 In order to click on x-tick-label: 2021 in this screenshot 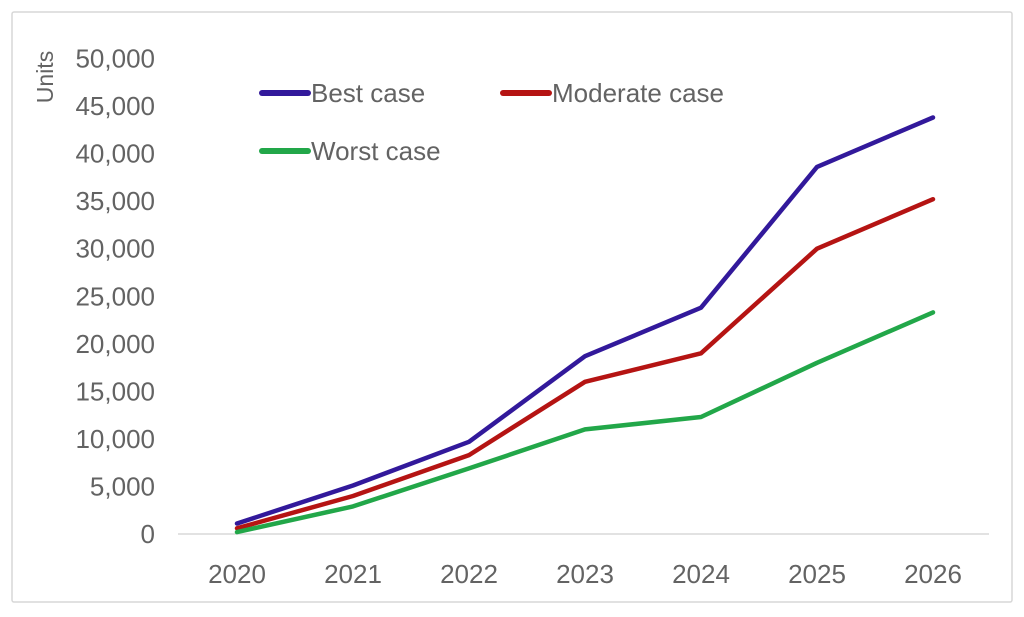, I will do `click(353, 574)`.